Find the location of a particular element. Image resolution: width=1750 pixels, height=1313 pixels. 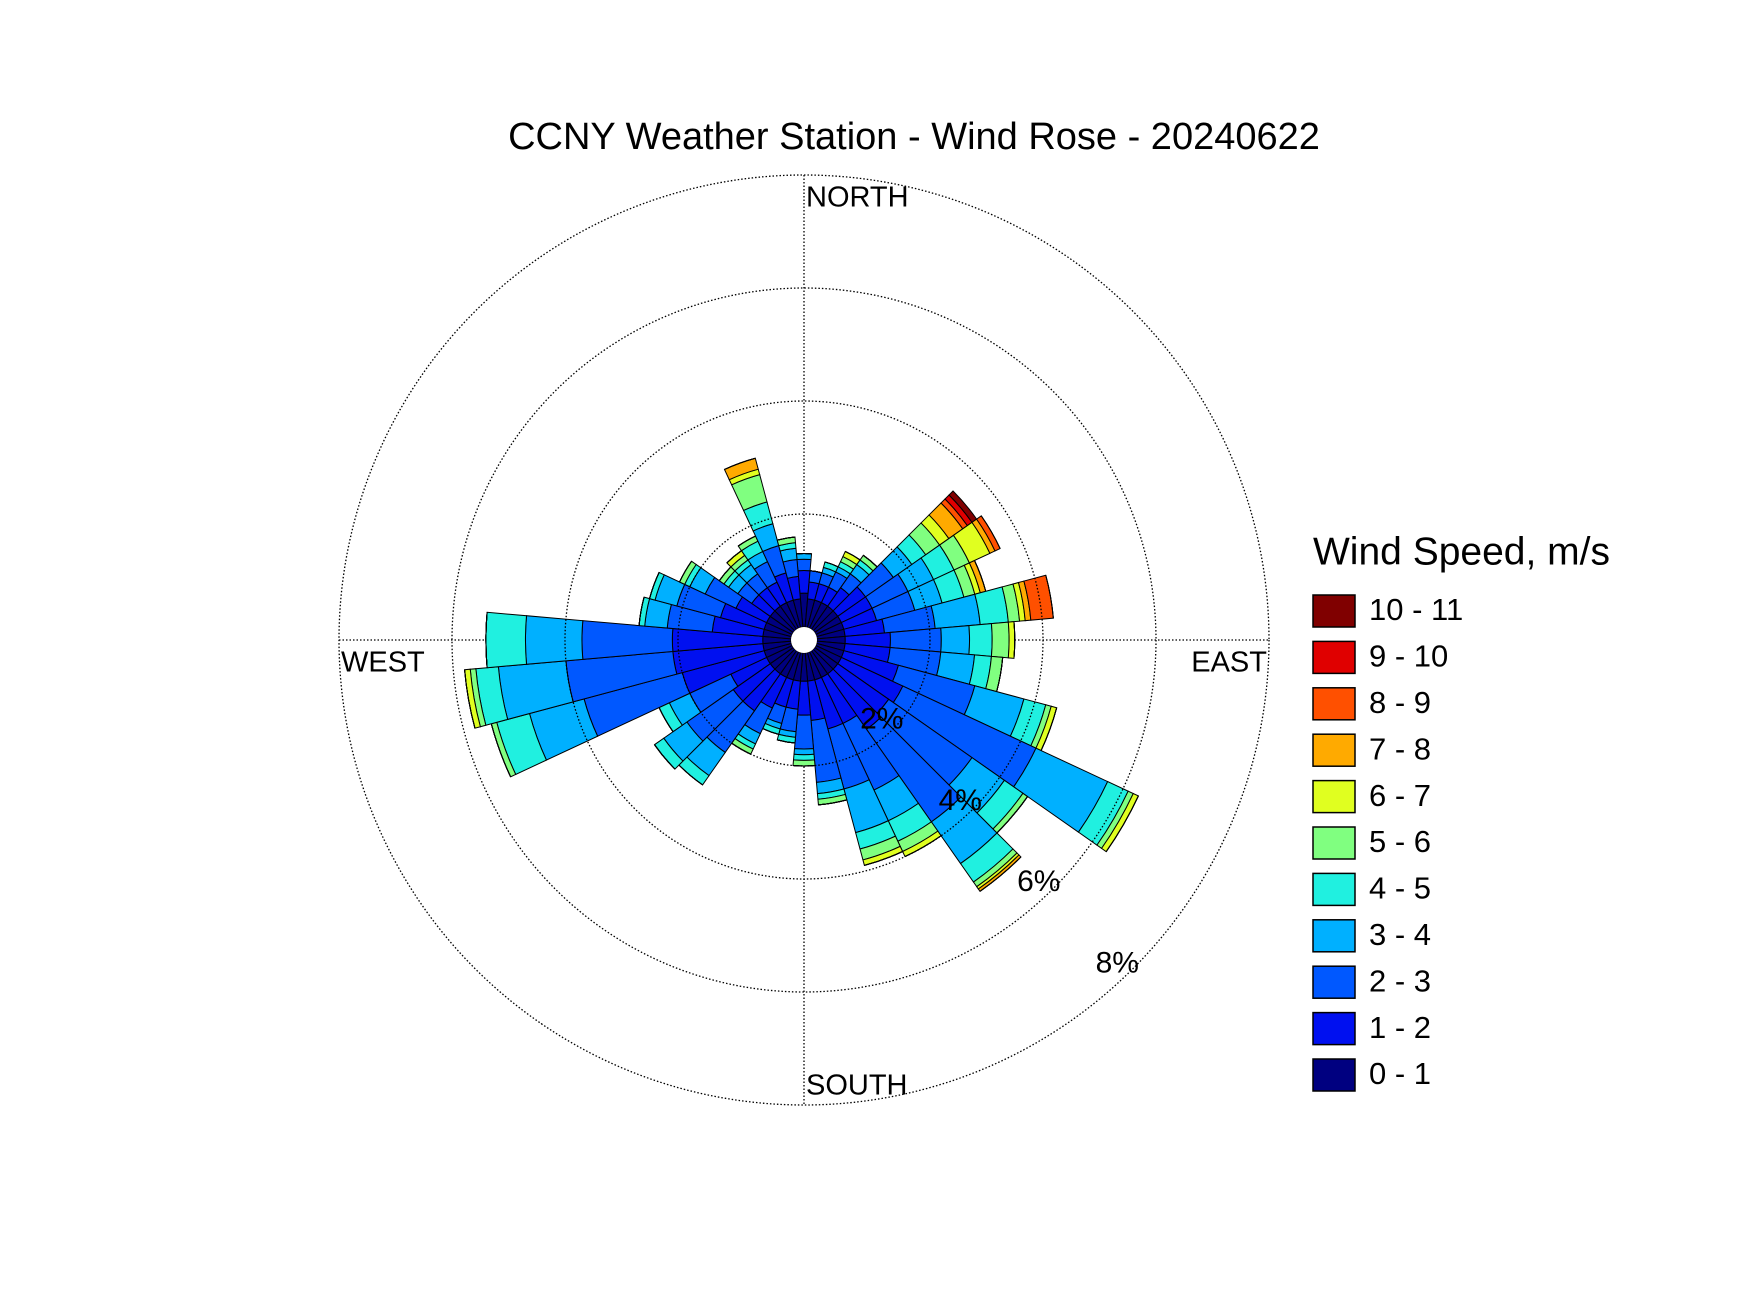

legend-label: 8 - 9 is located at coordinates (1400, 702).